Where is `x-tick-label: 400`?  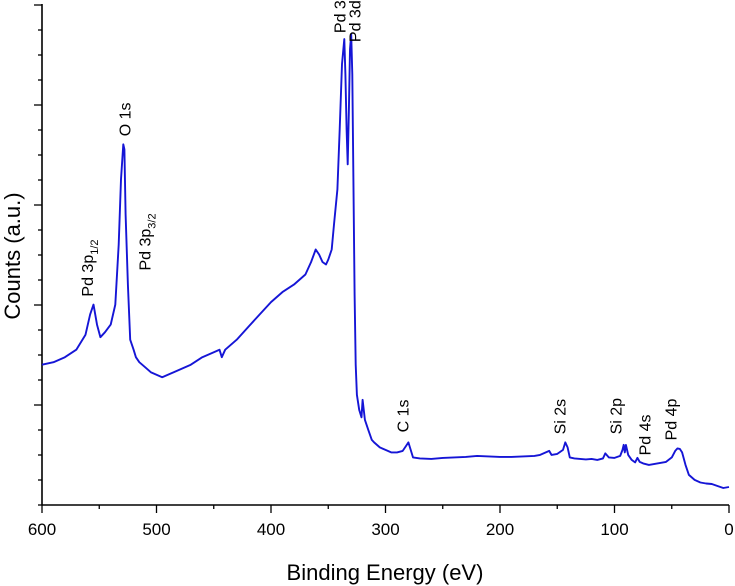 x-tick-label: 400 is located at coordinates (271, 529).